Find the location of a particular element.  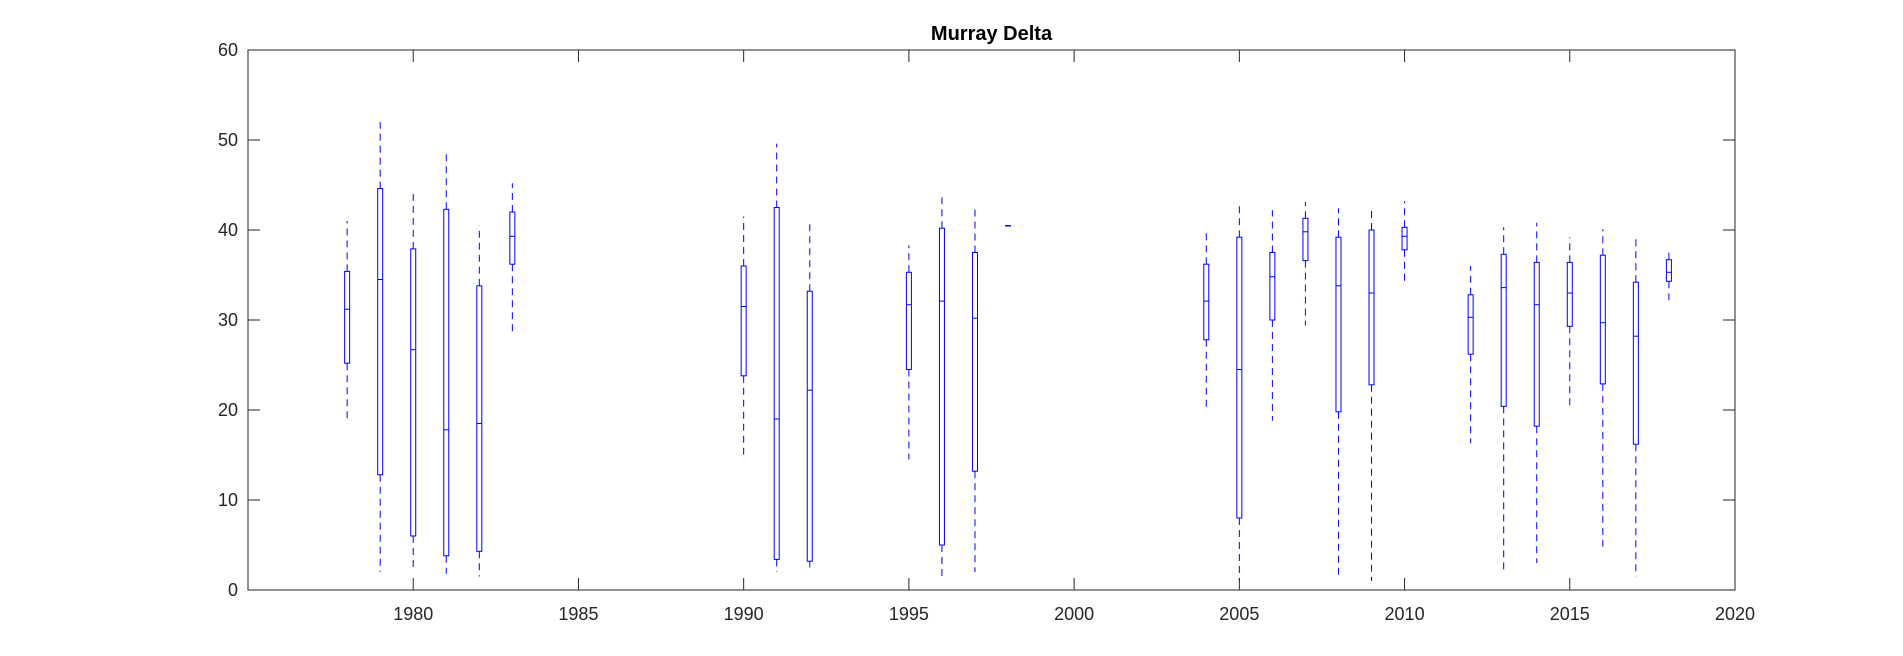

box-2005 is located at coordinates (1239, 392).